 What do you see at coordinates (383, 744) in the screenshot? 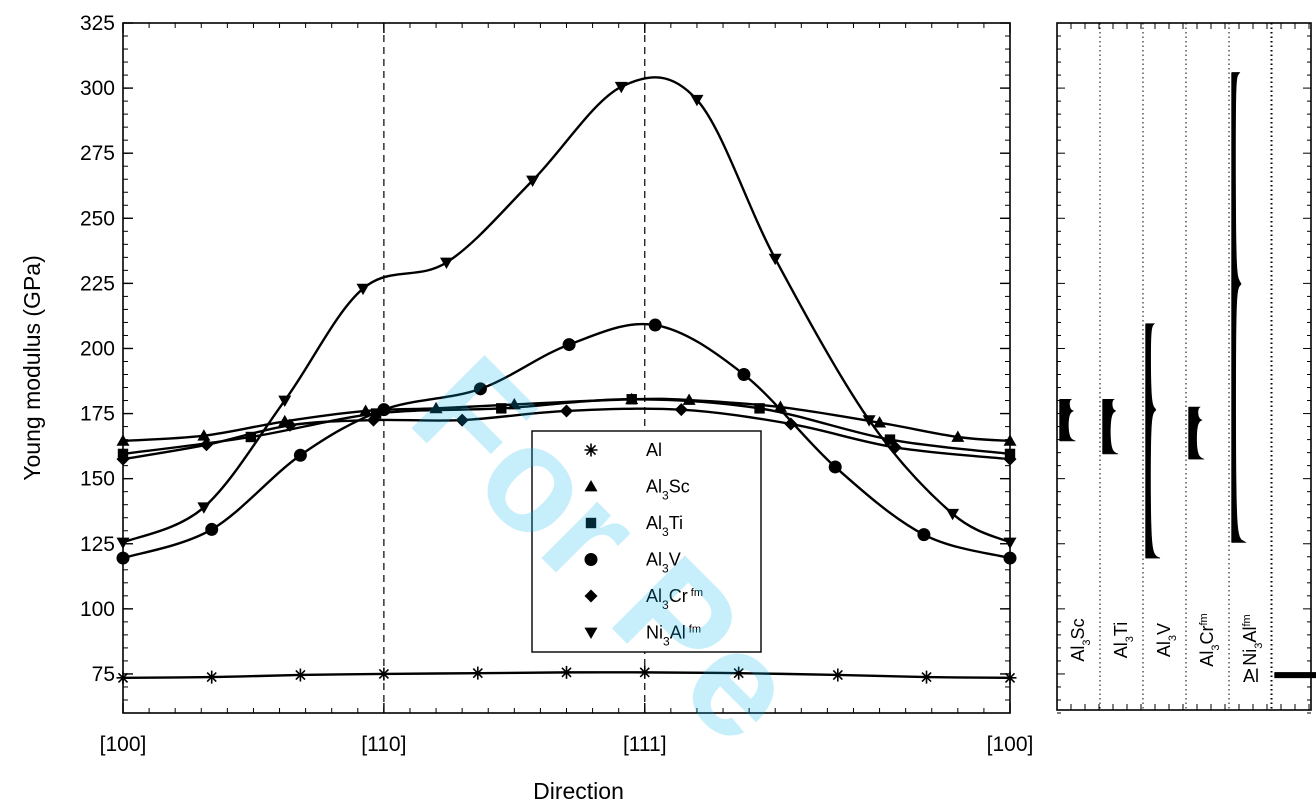
I see `x-tick-label: [110]` at bounding box center [383, 744].